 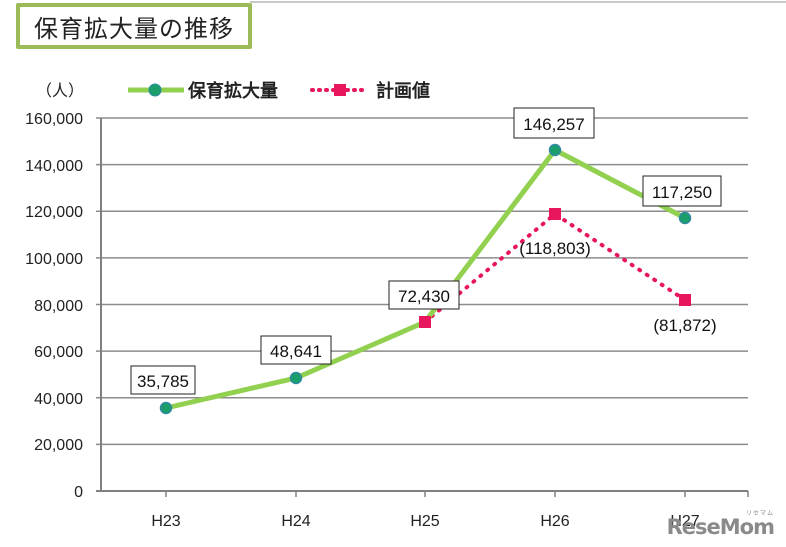 I want to click on svg-text: 117,250, so click(x=682, y=192).